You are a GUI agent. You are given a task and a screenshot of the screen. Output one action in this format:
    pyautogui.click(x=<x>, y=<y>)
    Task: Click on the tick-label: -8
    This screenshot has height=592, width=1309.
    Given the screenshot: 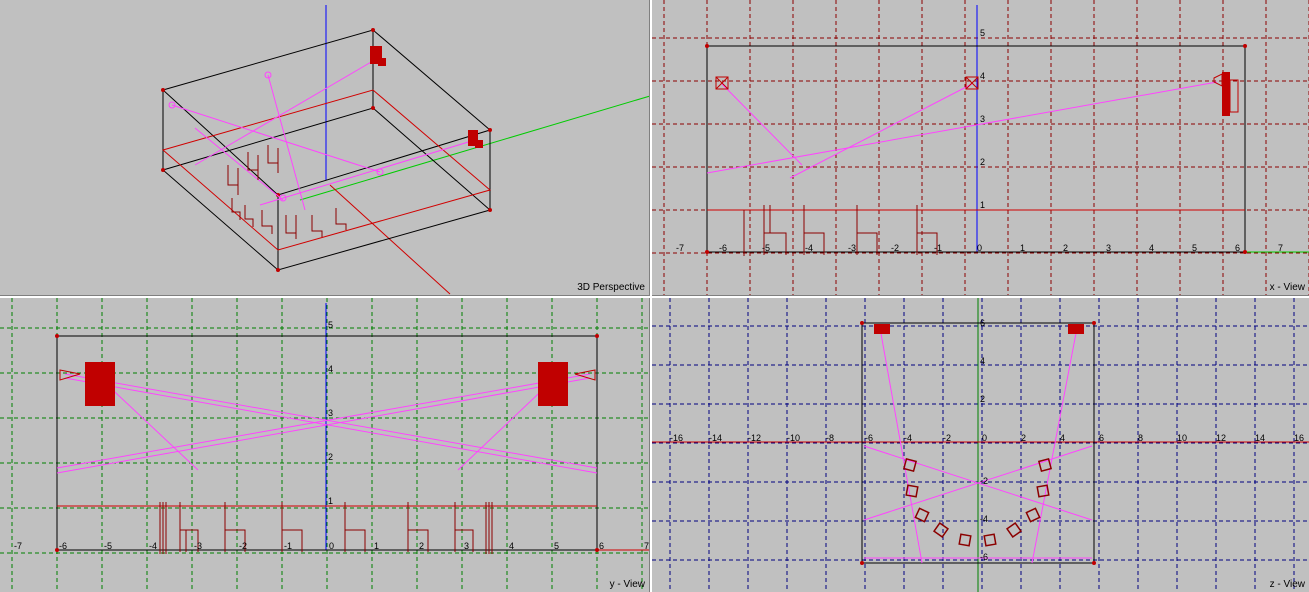 What is the action you would take?
    pyautogui.click(x=830, y=438)
    